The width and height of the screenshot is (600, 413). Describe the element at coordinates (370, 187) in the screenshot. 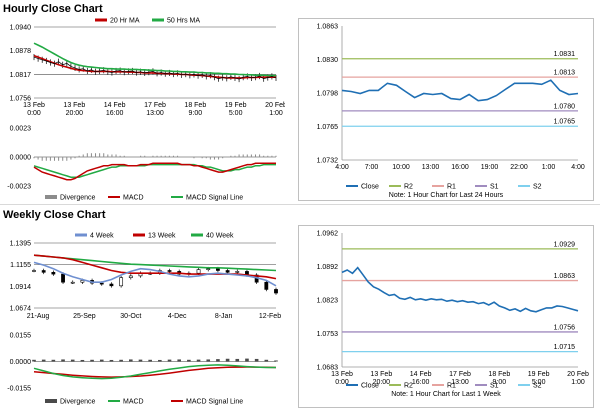

I see `hv-legend-label: Close` at that location.